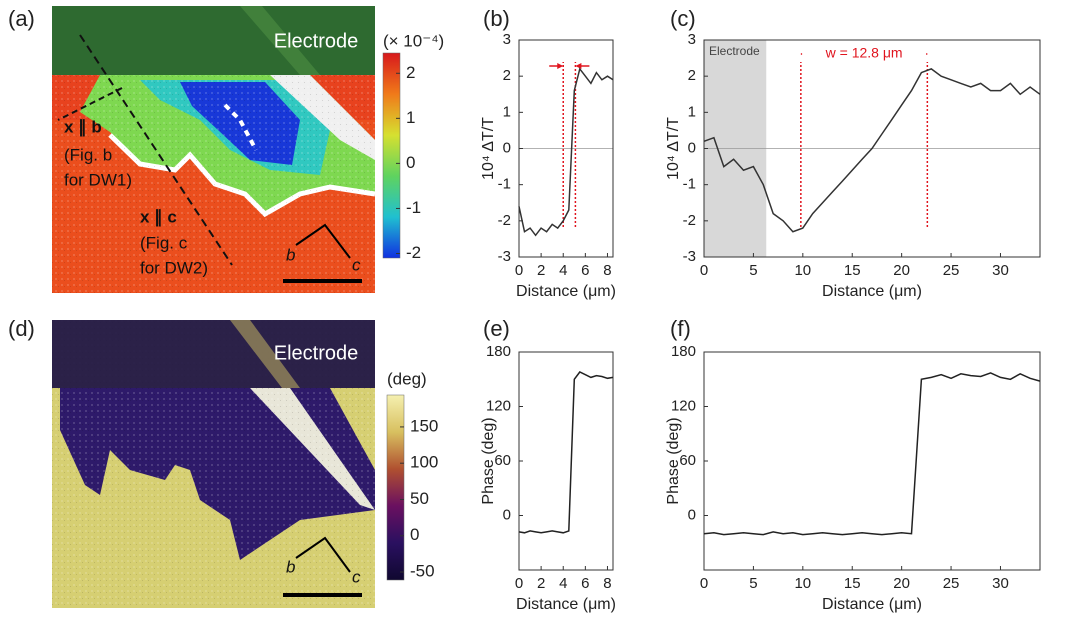 The image size is (1067, 620). What do you see at coordinates (164, 242) in the screenshot?
I see `annotation: (Fig. c` at bounding box center [164, 242].